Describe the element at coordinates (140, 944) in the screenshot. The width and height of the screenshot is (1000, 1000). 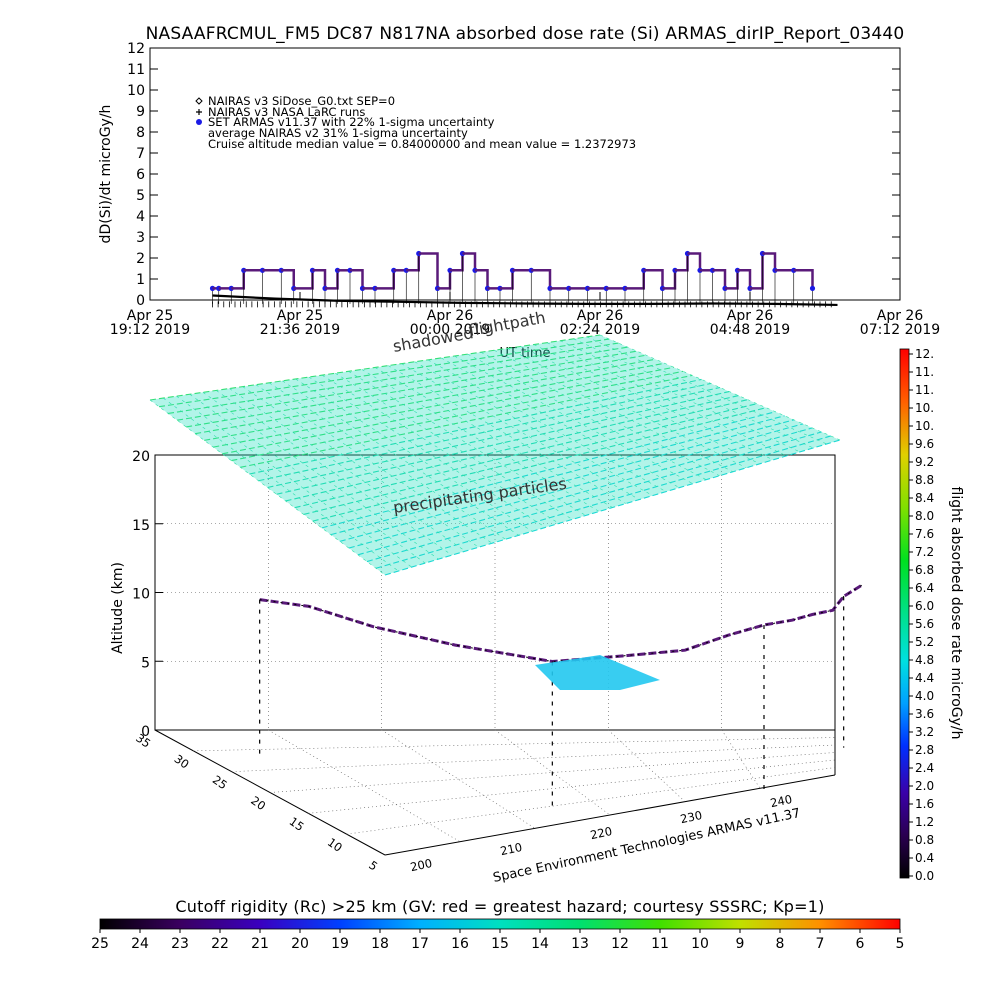
I see `rigidity-tick-label: 24` at that location.